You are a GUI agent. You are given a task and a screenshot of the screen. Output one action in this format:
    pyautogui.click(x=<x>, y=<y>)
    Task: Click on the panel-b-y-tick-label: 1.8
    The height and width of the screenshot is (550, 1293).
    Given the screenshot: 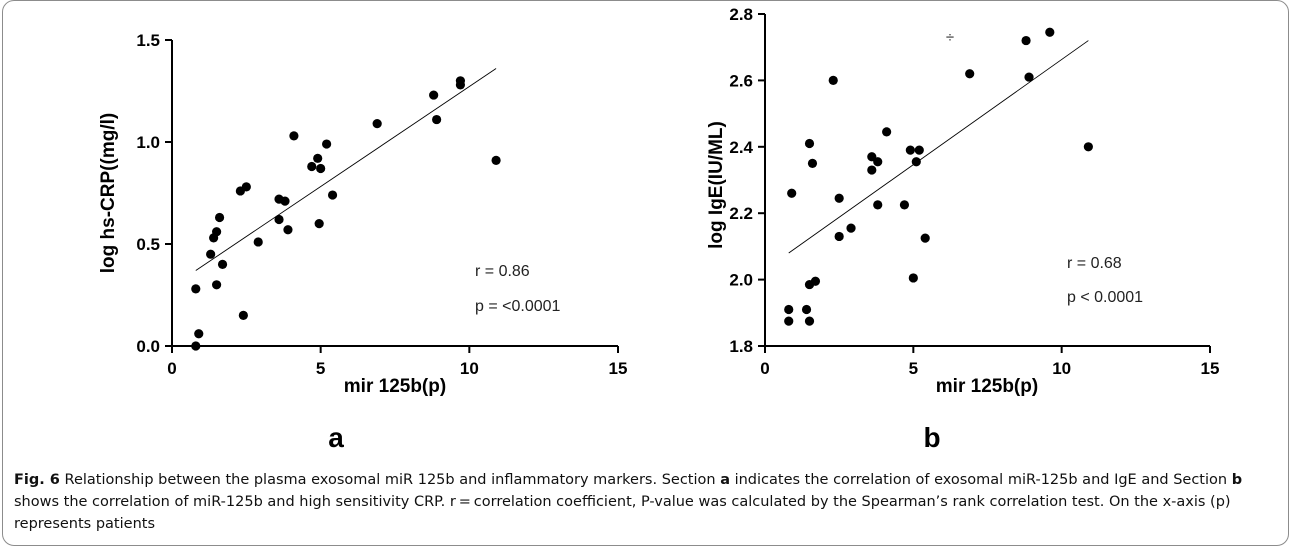 What is the action you would take?
    pyautogui.click(x=741, y=346)
    